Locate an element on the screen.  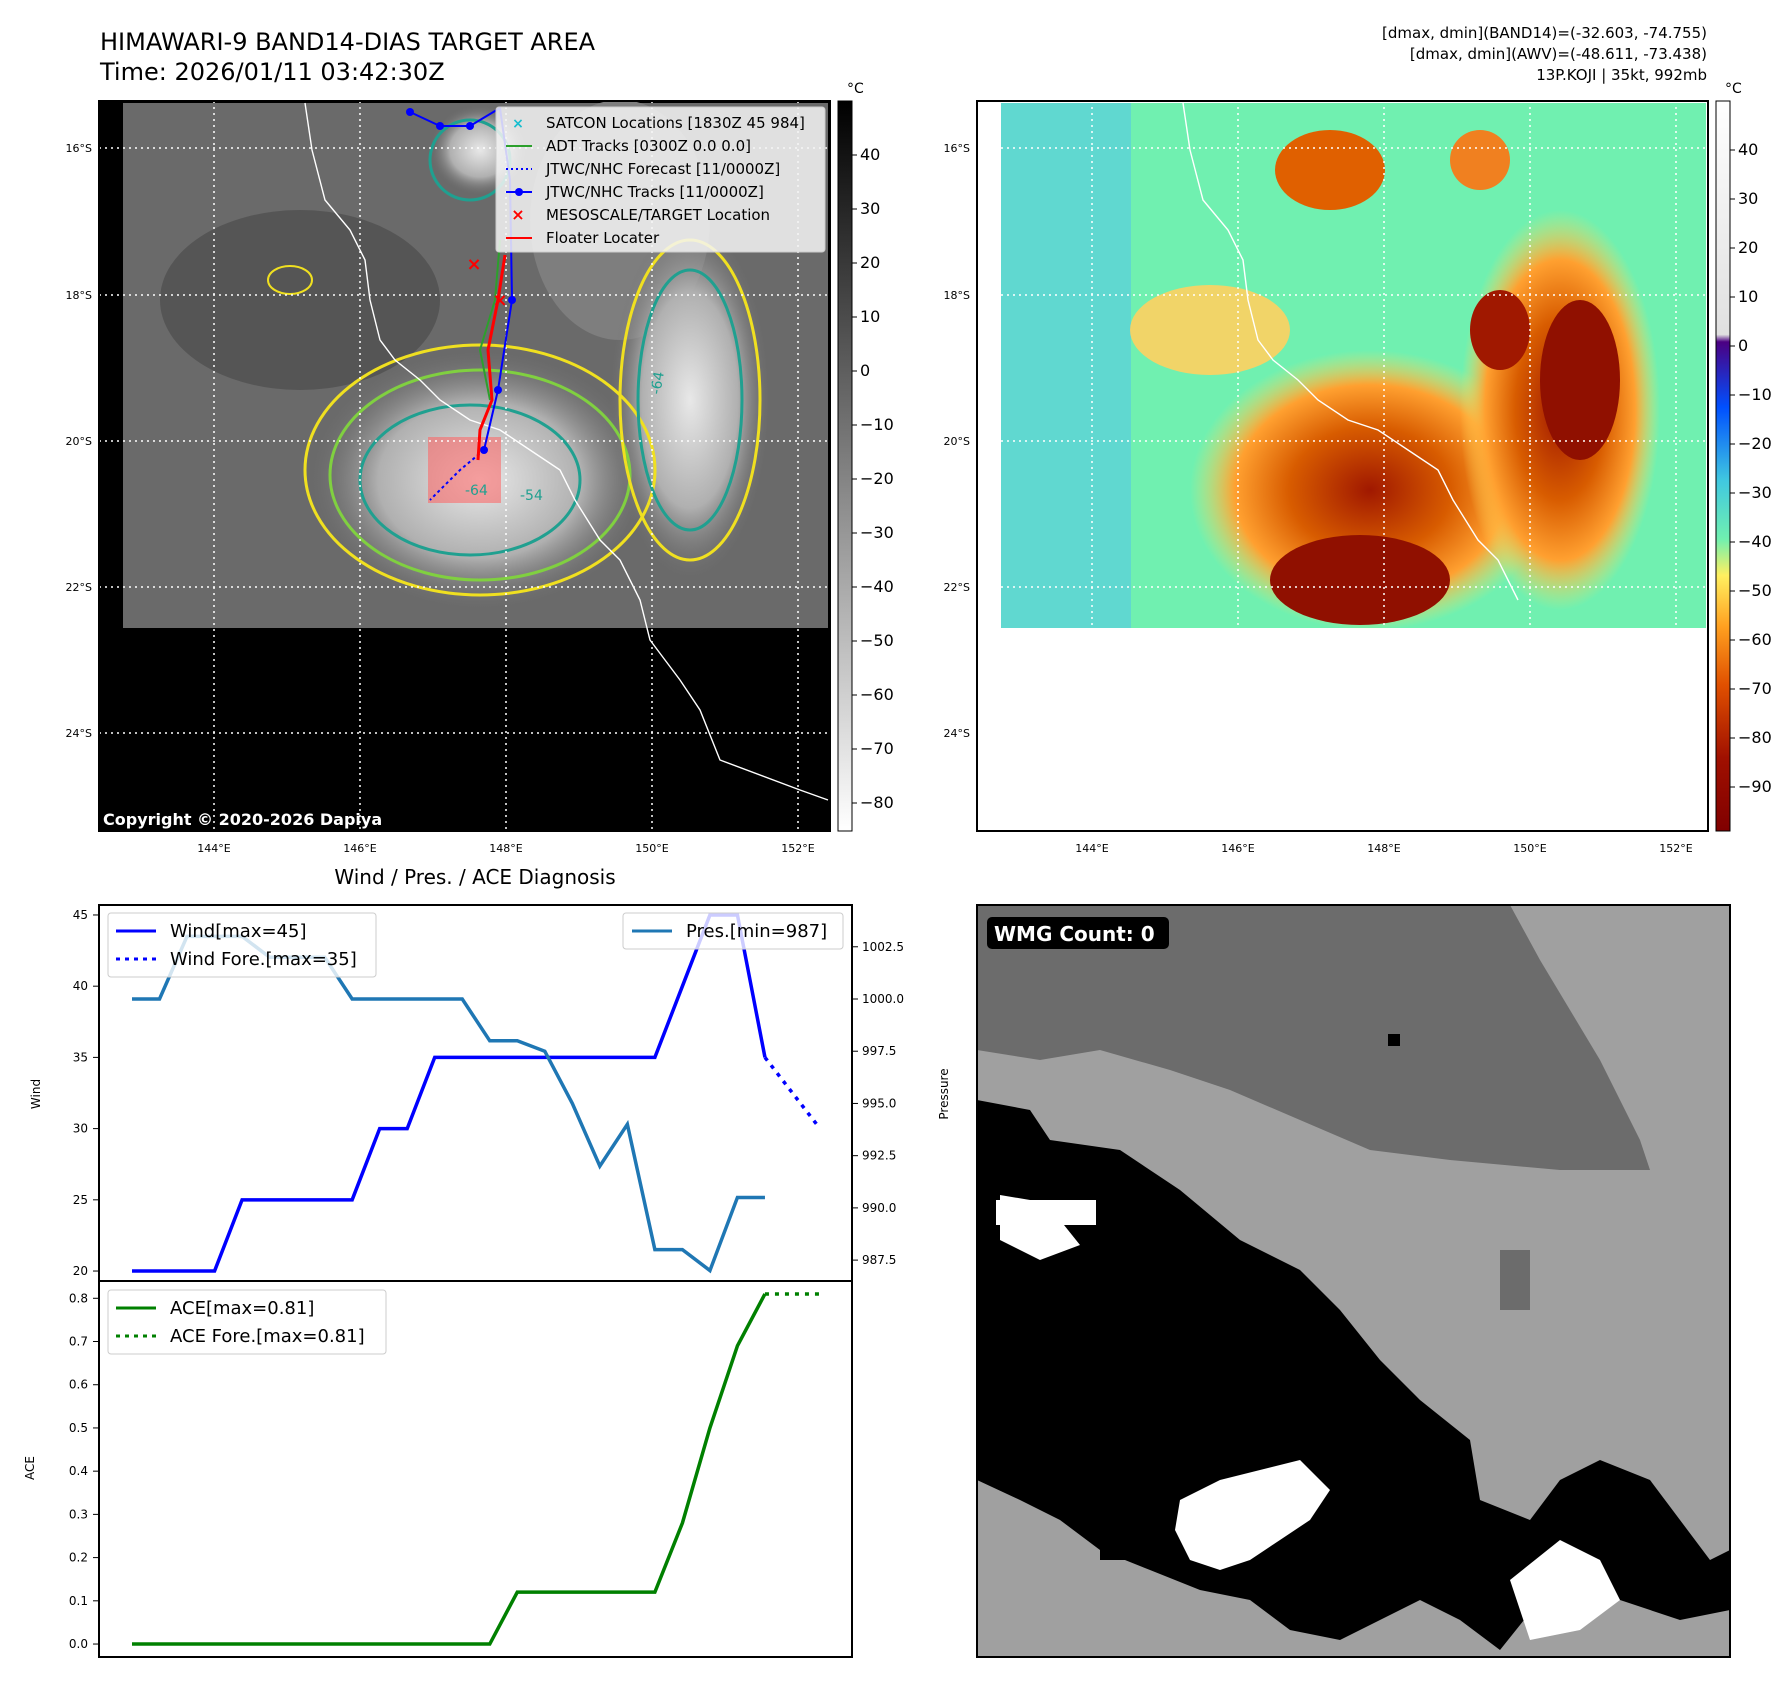
ace-line is located at coordinates (449, 1469).